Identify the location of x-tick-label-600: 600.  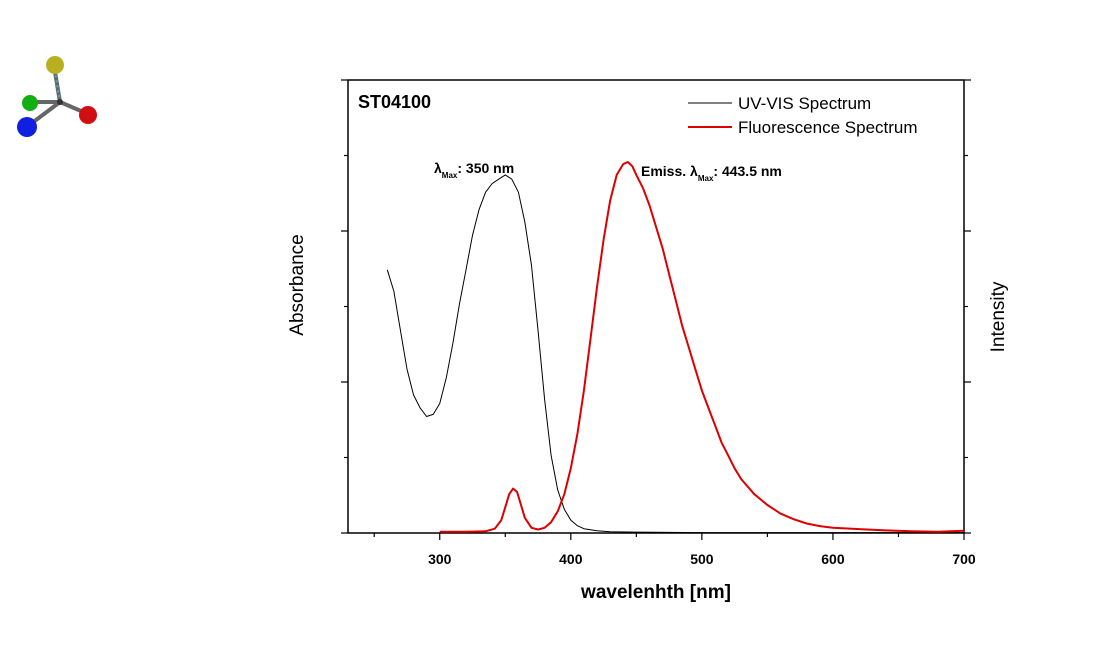
(833, 559).